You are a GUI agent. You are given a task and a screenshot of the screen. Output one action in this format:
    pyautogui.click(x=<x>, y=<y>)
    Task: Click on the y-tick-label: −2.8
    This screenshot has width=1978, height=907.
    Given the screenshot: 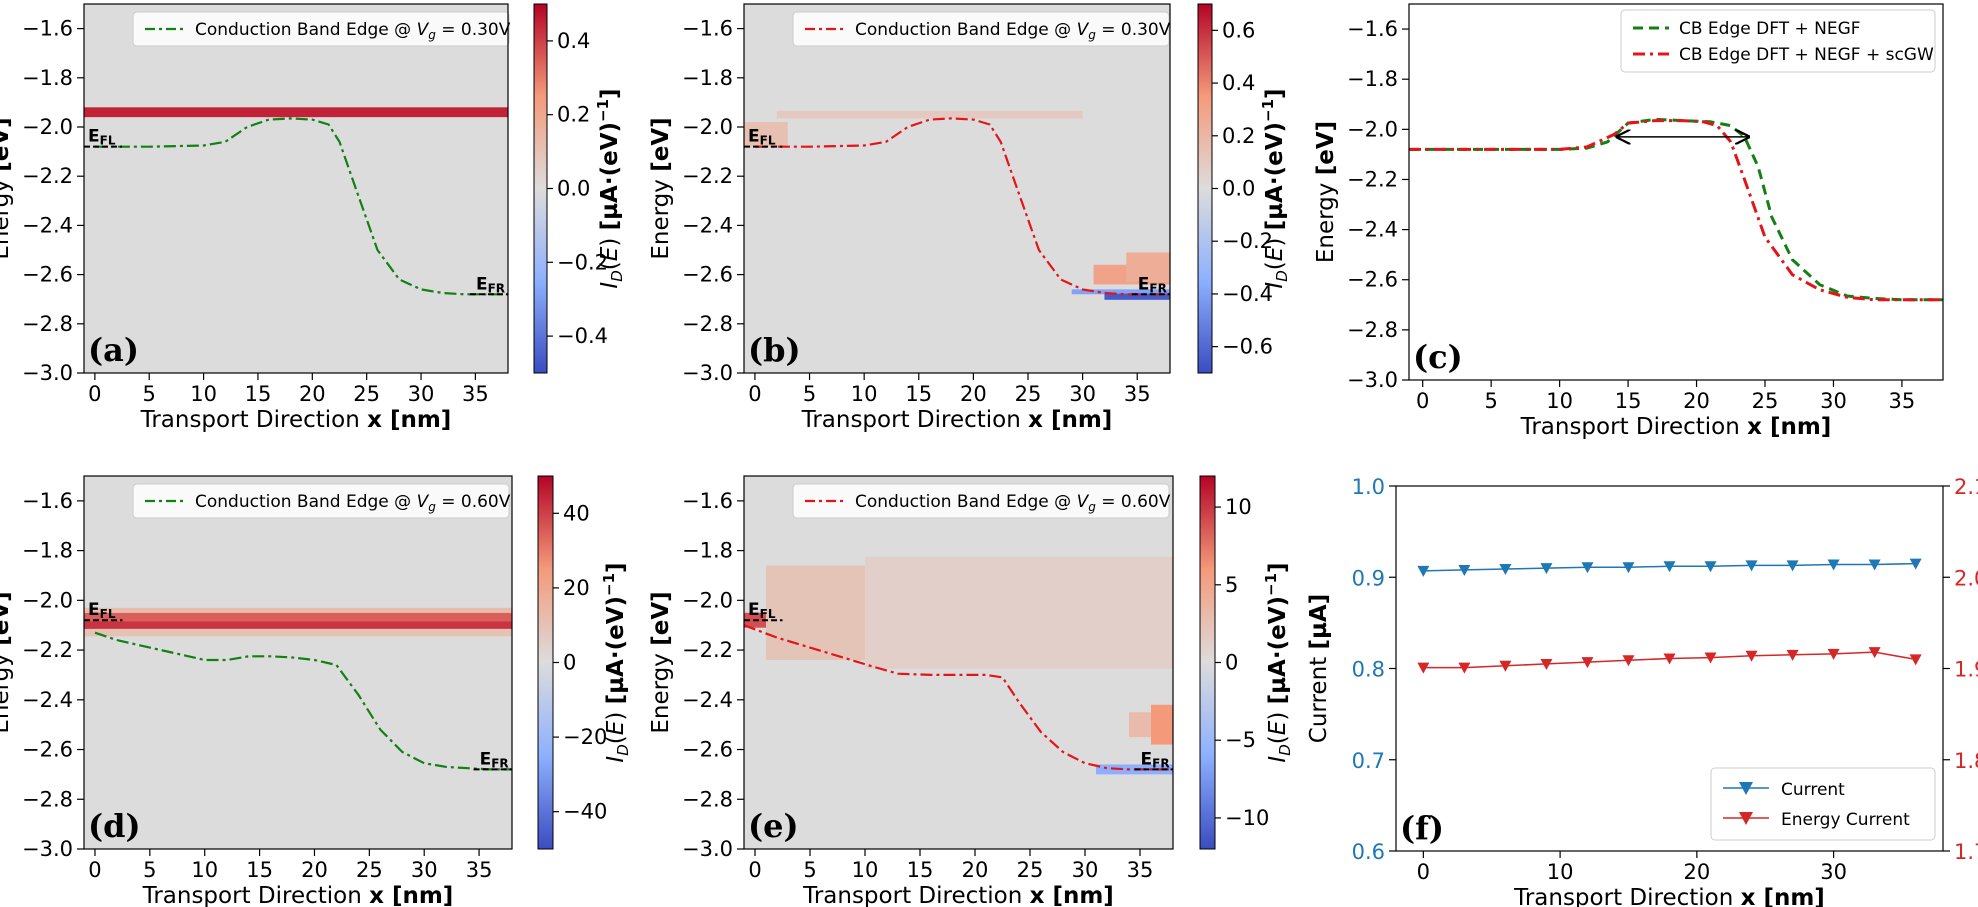 What is the action you would take?
    pyautogui.click(x=47, y=324)
    